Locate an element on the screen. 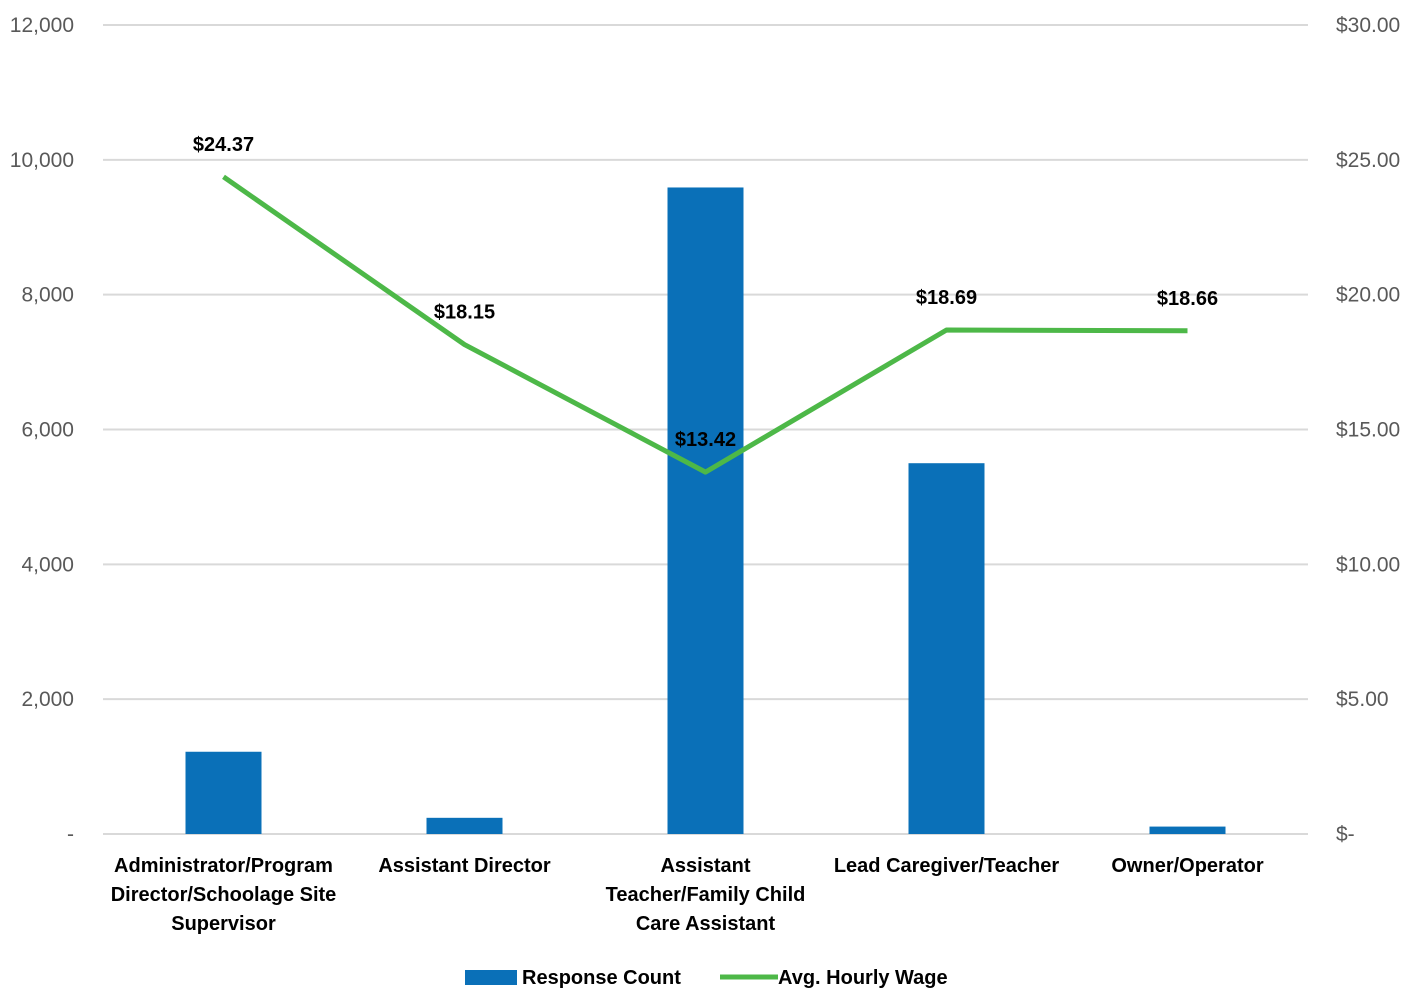 Image resolution: width=1422 pixels, height=990 pixels. category-label: Owner/Operator is located at coordinates (1187, 866).